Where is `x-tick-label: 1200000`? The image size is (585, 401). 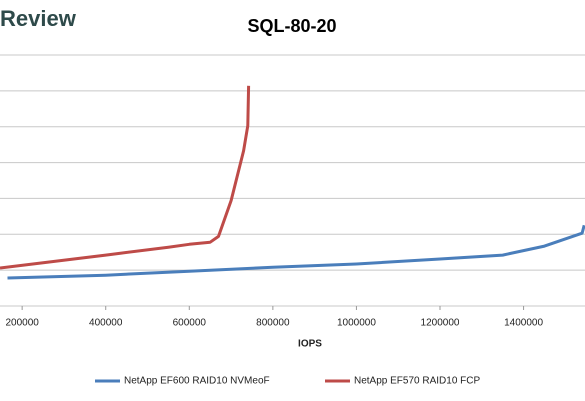
x-tick-label: 1200000 is located at coordinates (440, 323).